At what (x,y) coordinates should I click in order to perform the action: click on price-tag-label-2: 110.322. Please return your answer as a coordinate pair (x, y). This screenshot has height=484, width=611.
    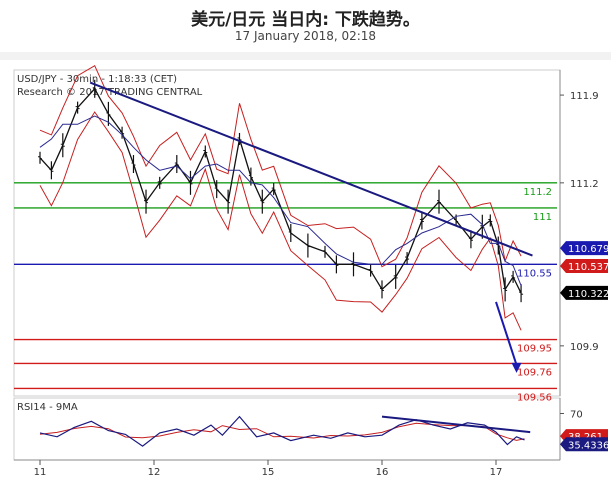
    Looking at the image, I should click on (588, 294).